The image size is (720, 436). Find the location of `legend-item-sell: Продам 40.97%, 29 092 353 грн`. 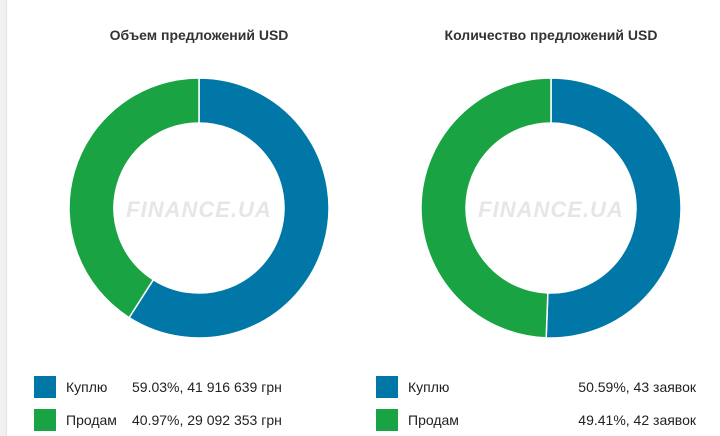

legend-item-sell: Продам 40.97%, 29 092 353 грн is located at coordinates (194, 422).